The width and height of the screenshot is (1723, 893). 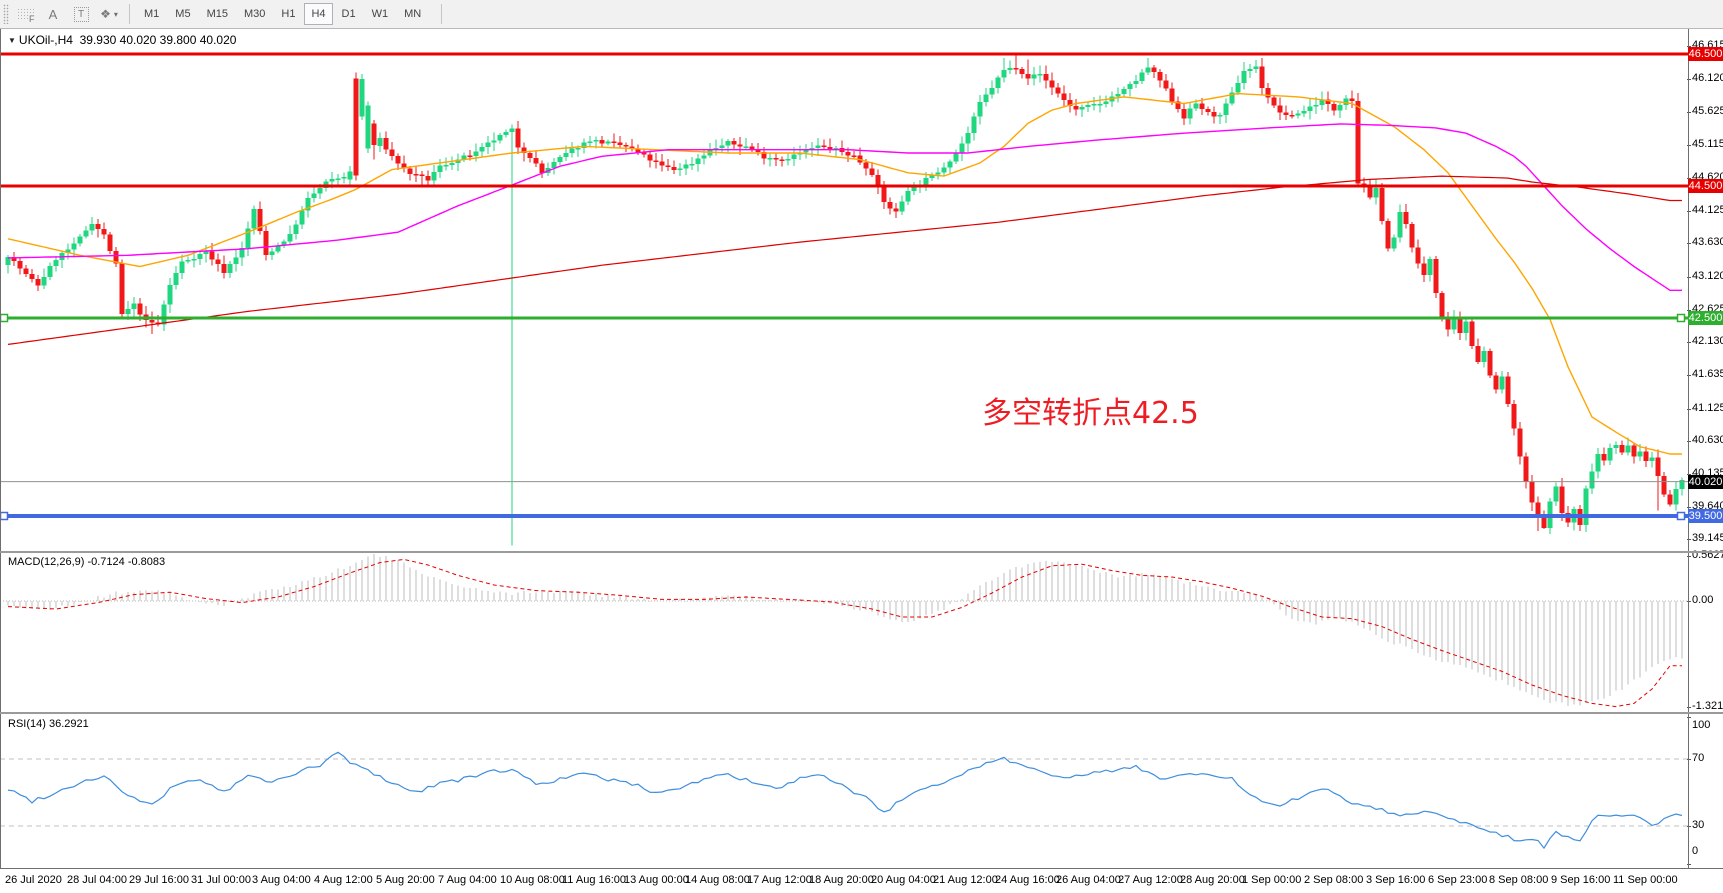 What do you see at coordinates (217, 14) in the screenshot?
I see `timeframe-button-M15: M15` at bounding box center [217, 14].